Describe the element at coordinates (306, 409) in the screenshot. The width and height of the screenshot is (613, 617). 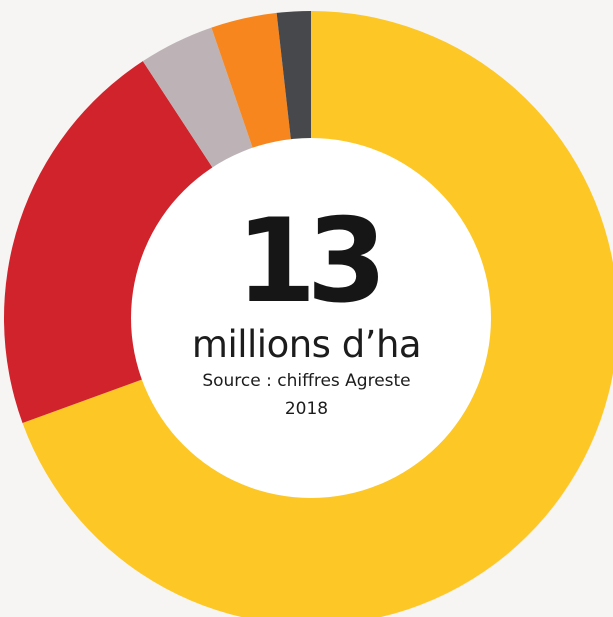
I see `source-year: 2018` at that location.